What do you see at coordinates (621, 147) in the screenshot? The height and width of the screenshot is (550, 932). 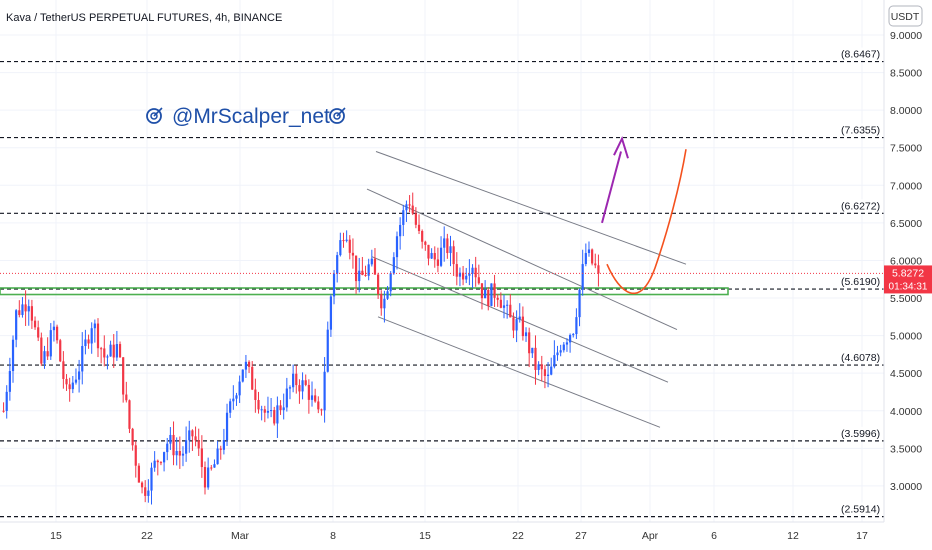 I see `bullish-arrow-head` at bounding box center [621, 147].